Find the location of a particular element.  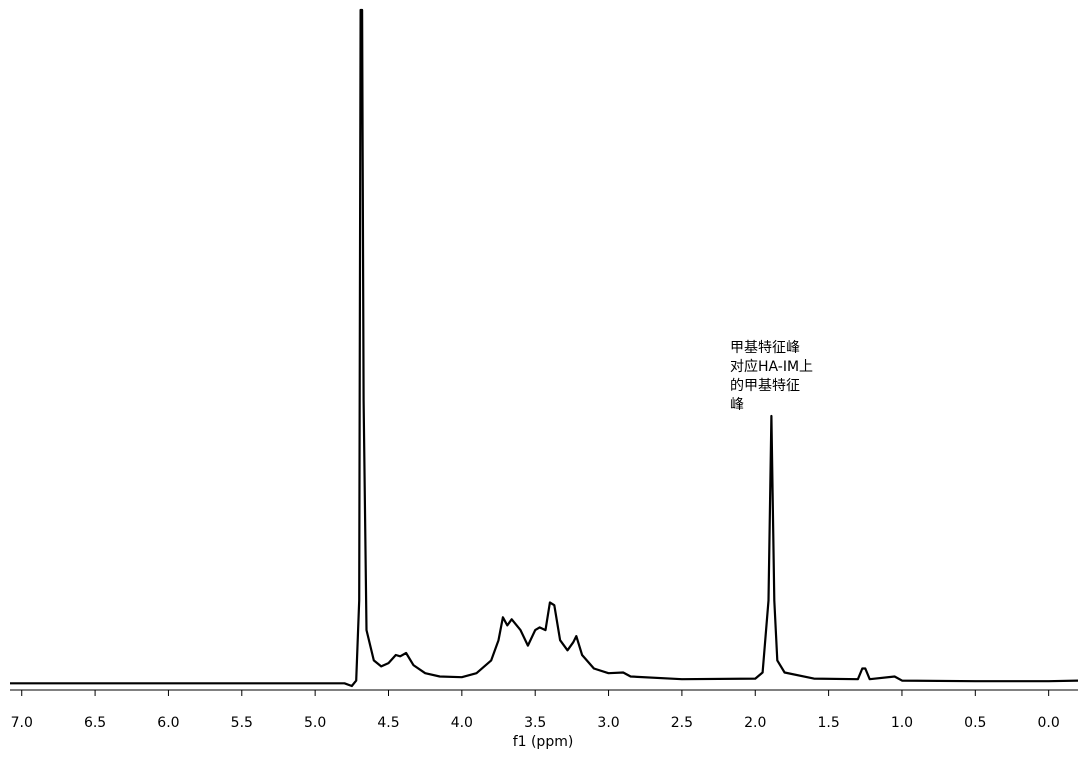

x-tick-label: 3.5 is located at coordinates (535, 723).